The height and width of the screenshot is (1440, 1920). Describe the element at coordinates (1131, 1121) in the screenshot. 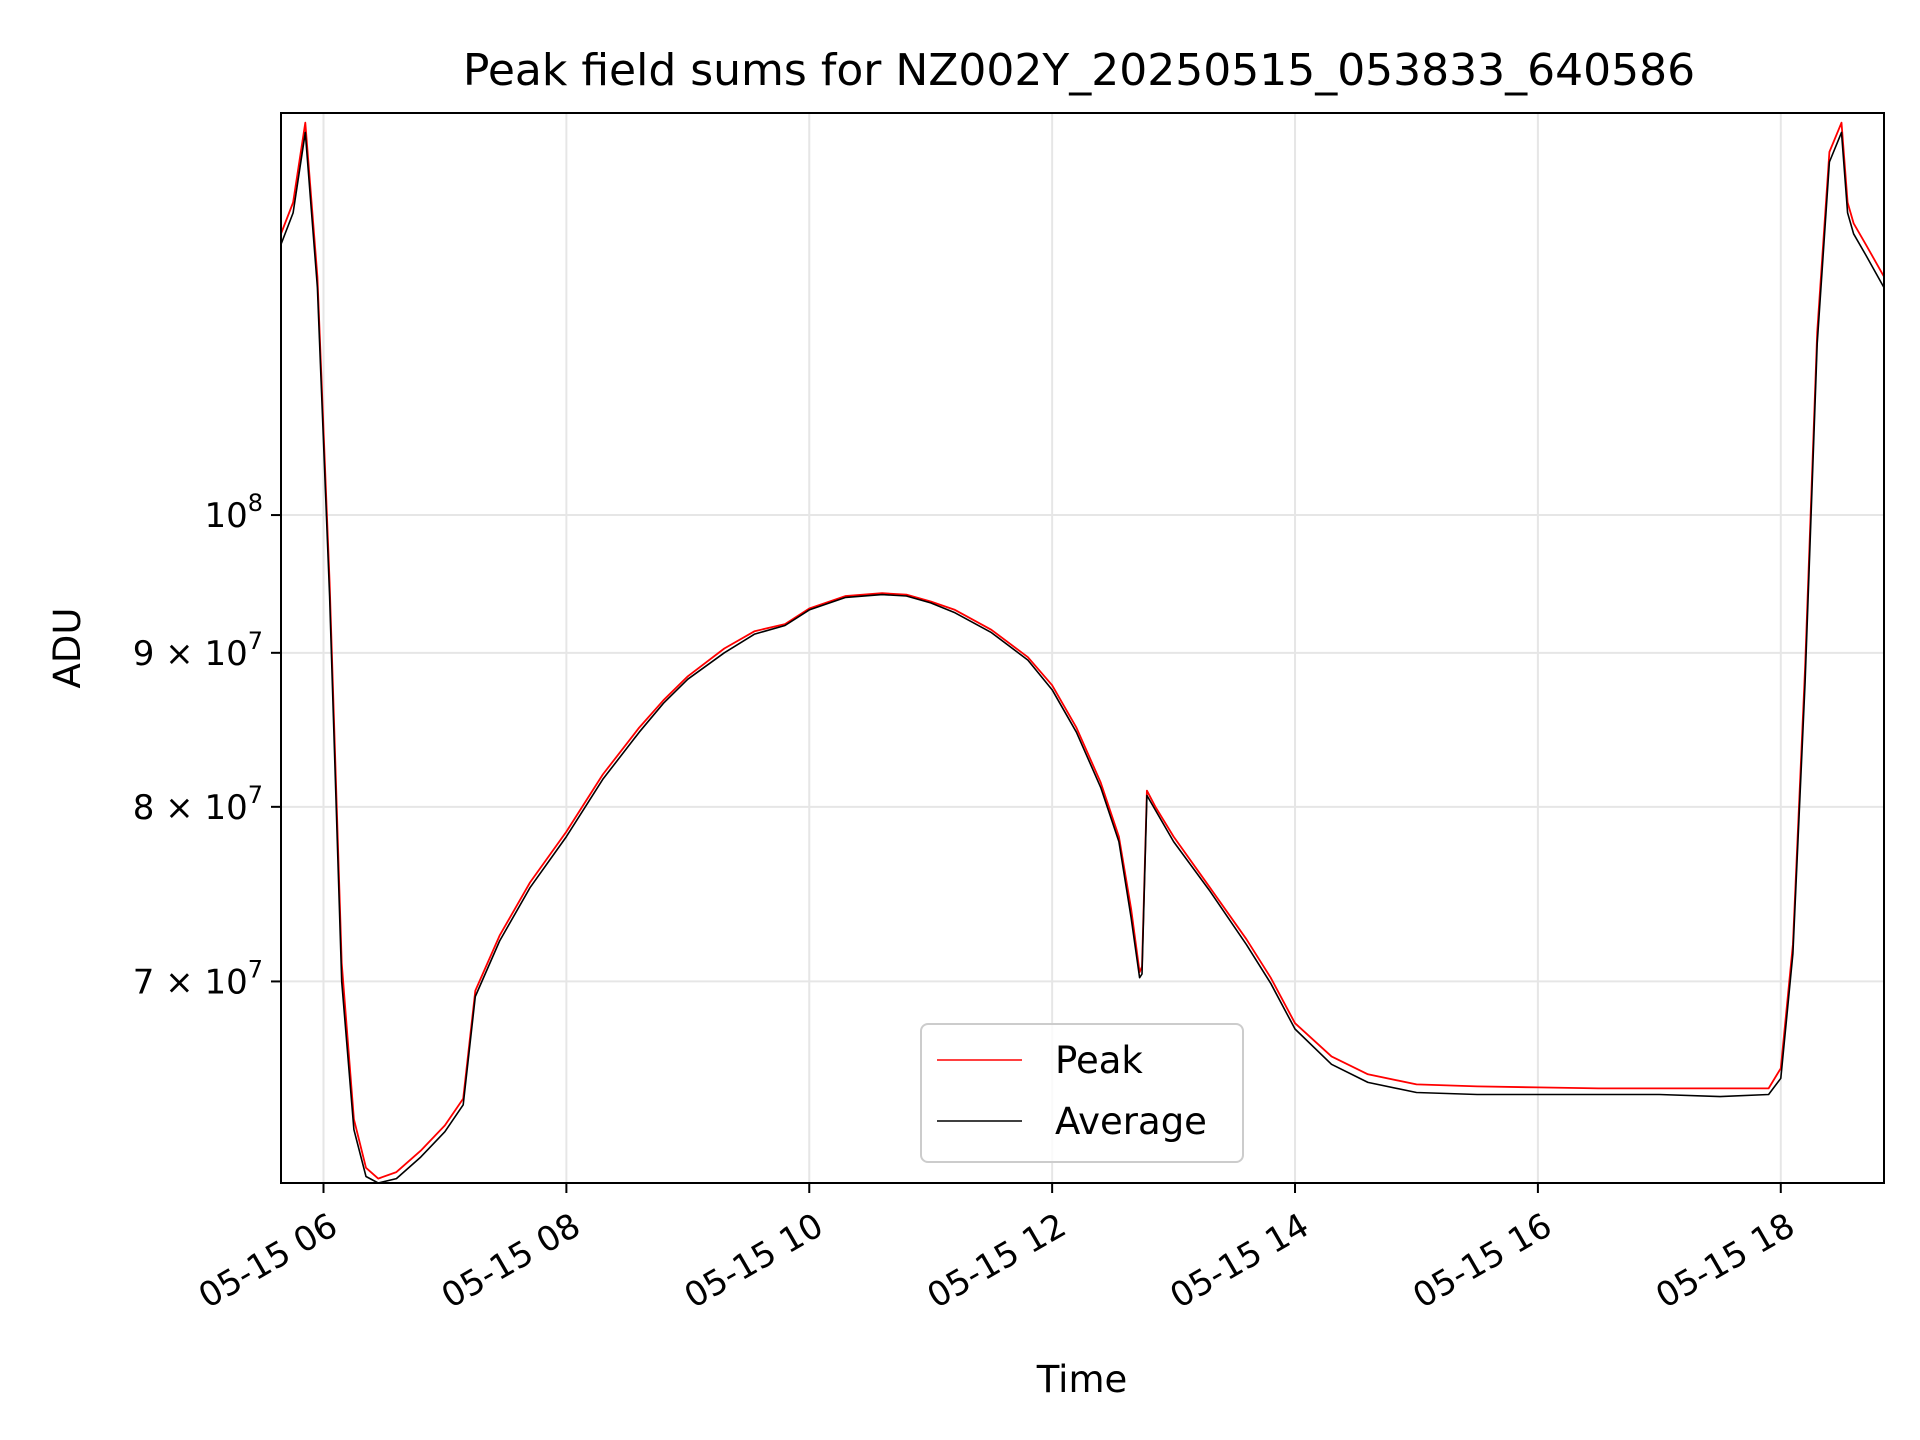

I see `legend-label-average: Average` at that location.